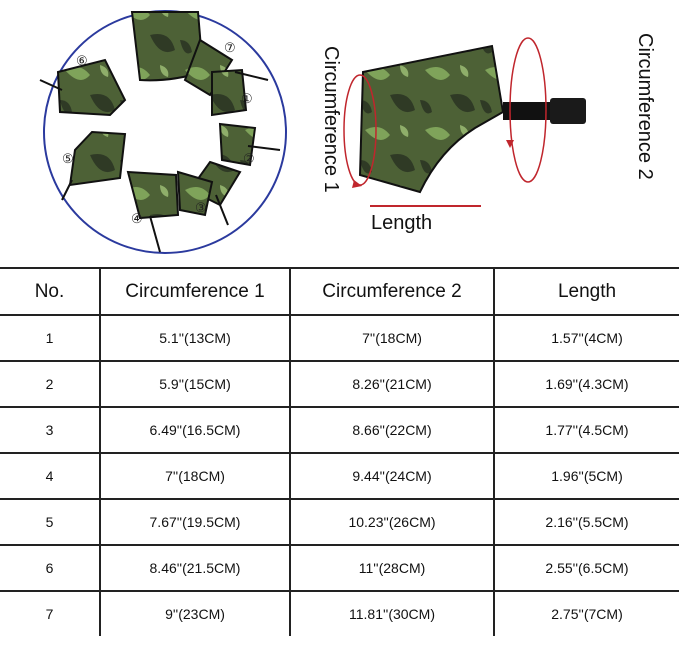 The image size is (679, 646). What do you see at coordinates (195, 568) in the screenshot?
I see `cell-circumference-1: 8.46''(21.5CM)` at bounding box center [195, 568].